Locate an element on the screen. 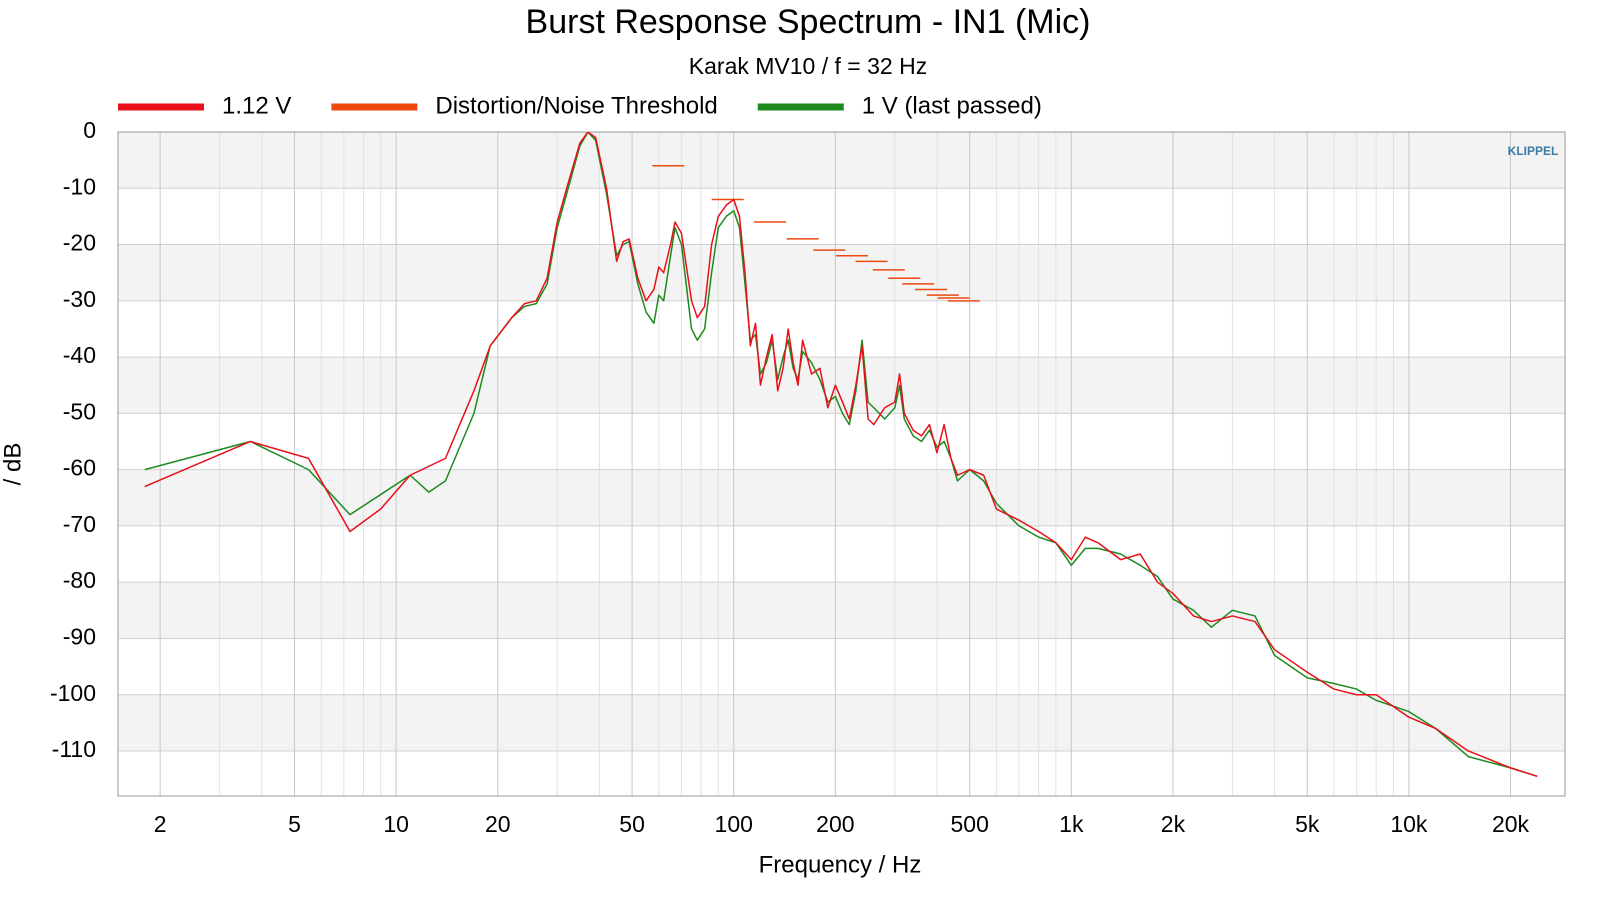  y-tick-label: -60 is located at coordinates (79, 468).